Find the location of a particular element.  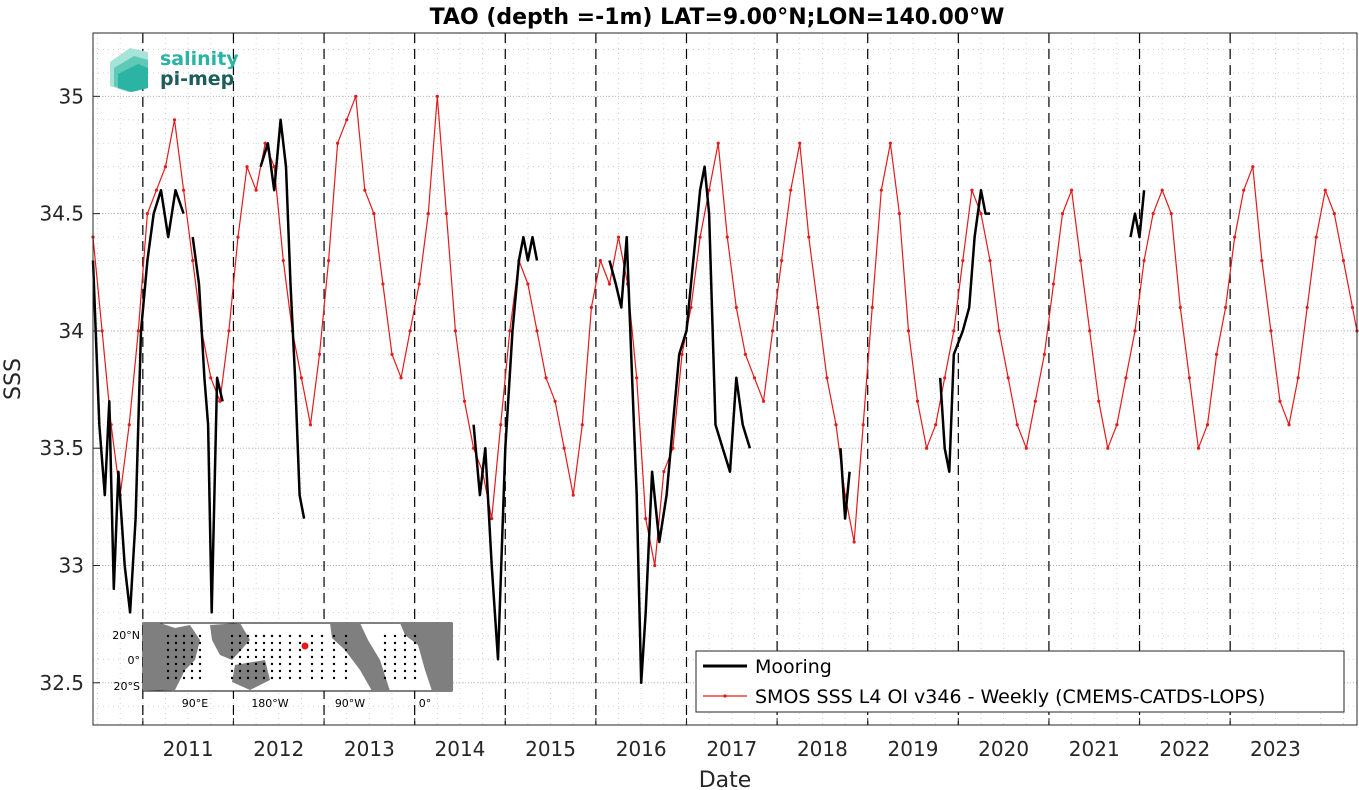

y-tick-label: 32.5 is located at coordinates (61, 683).